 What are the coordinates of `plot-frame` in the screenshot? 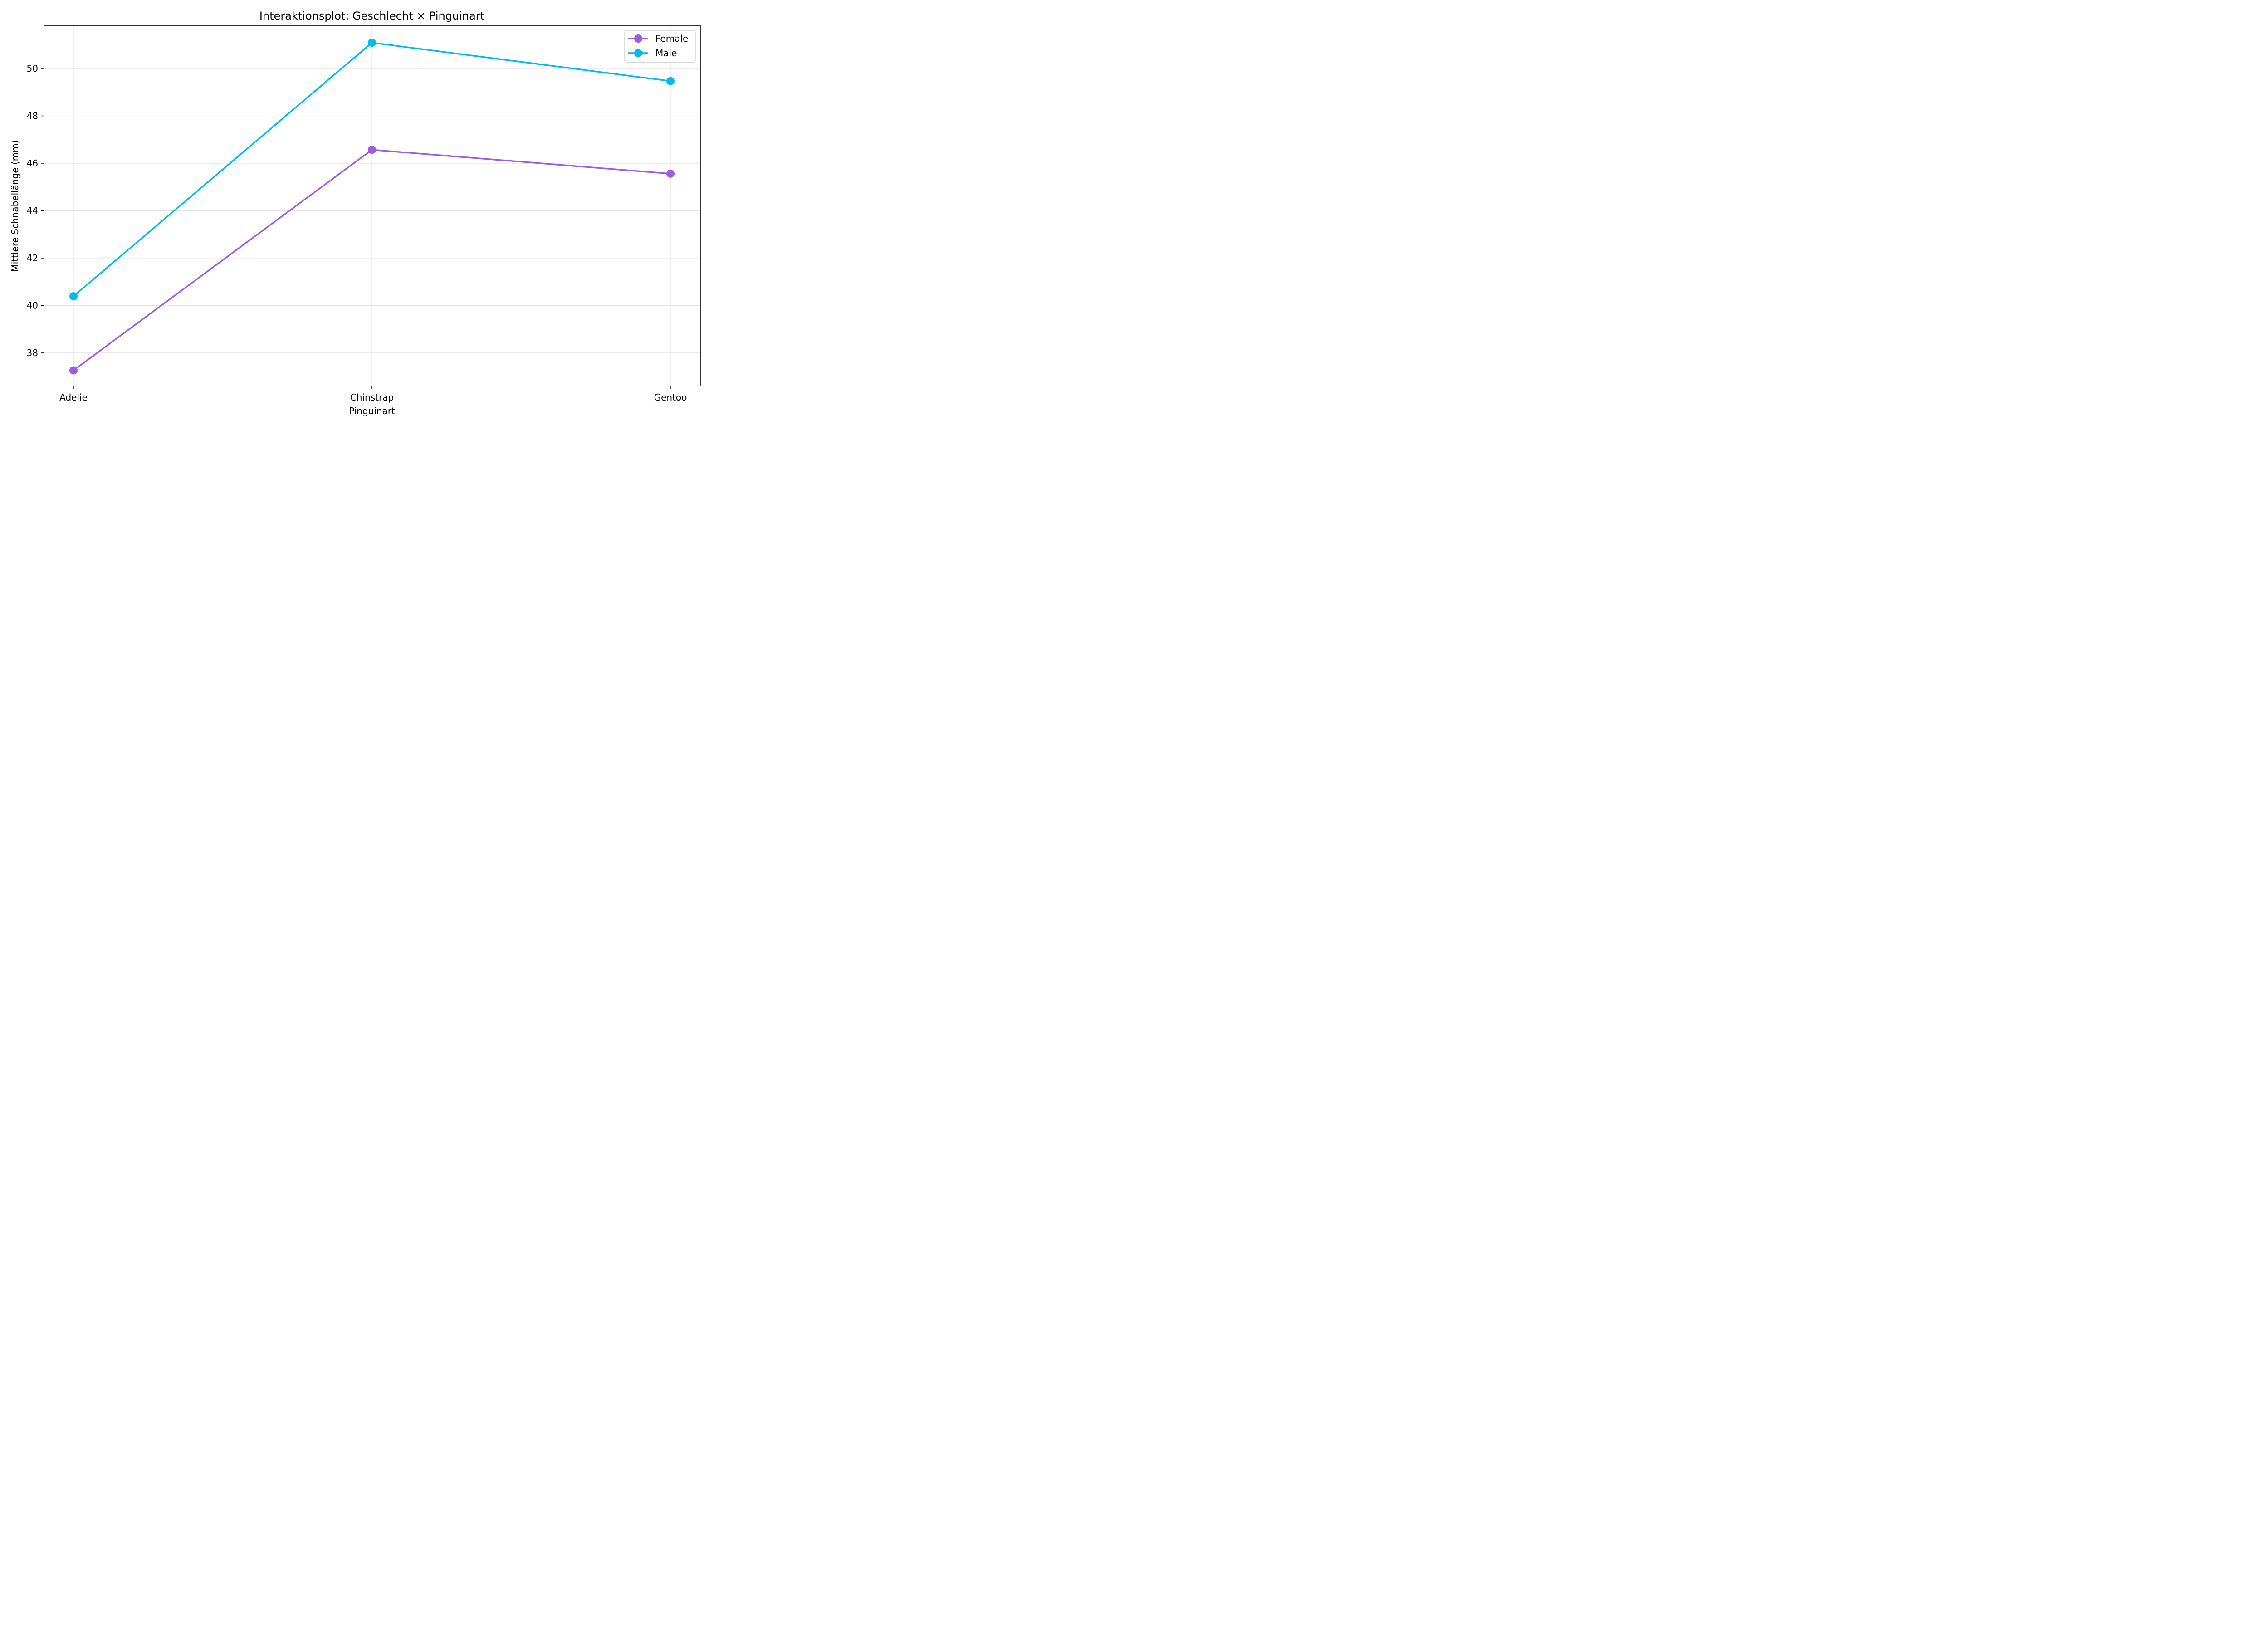 It's located at (373, 205).